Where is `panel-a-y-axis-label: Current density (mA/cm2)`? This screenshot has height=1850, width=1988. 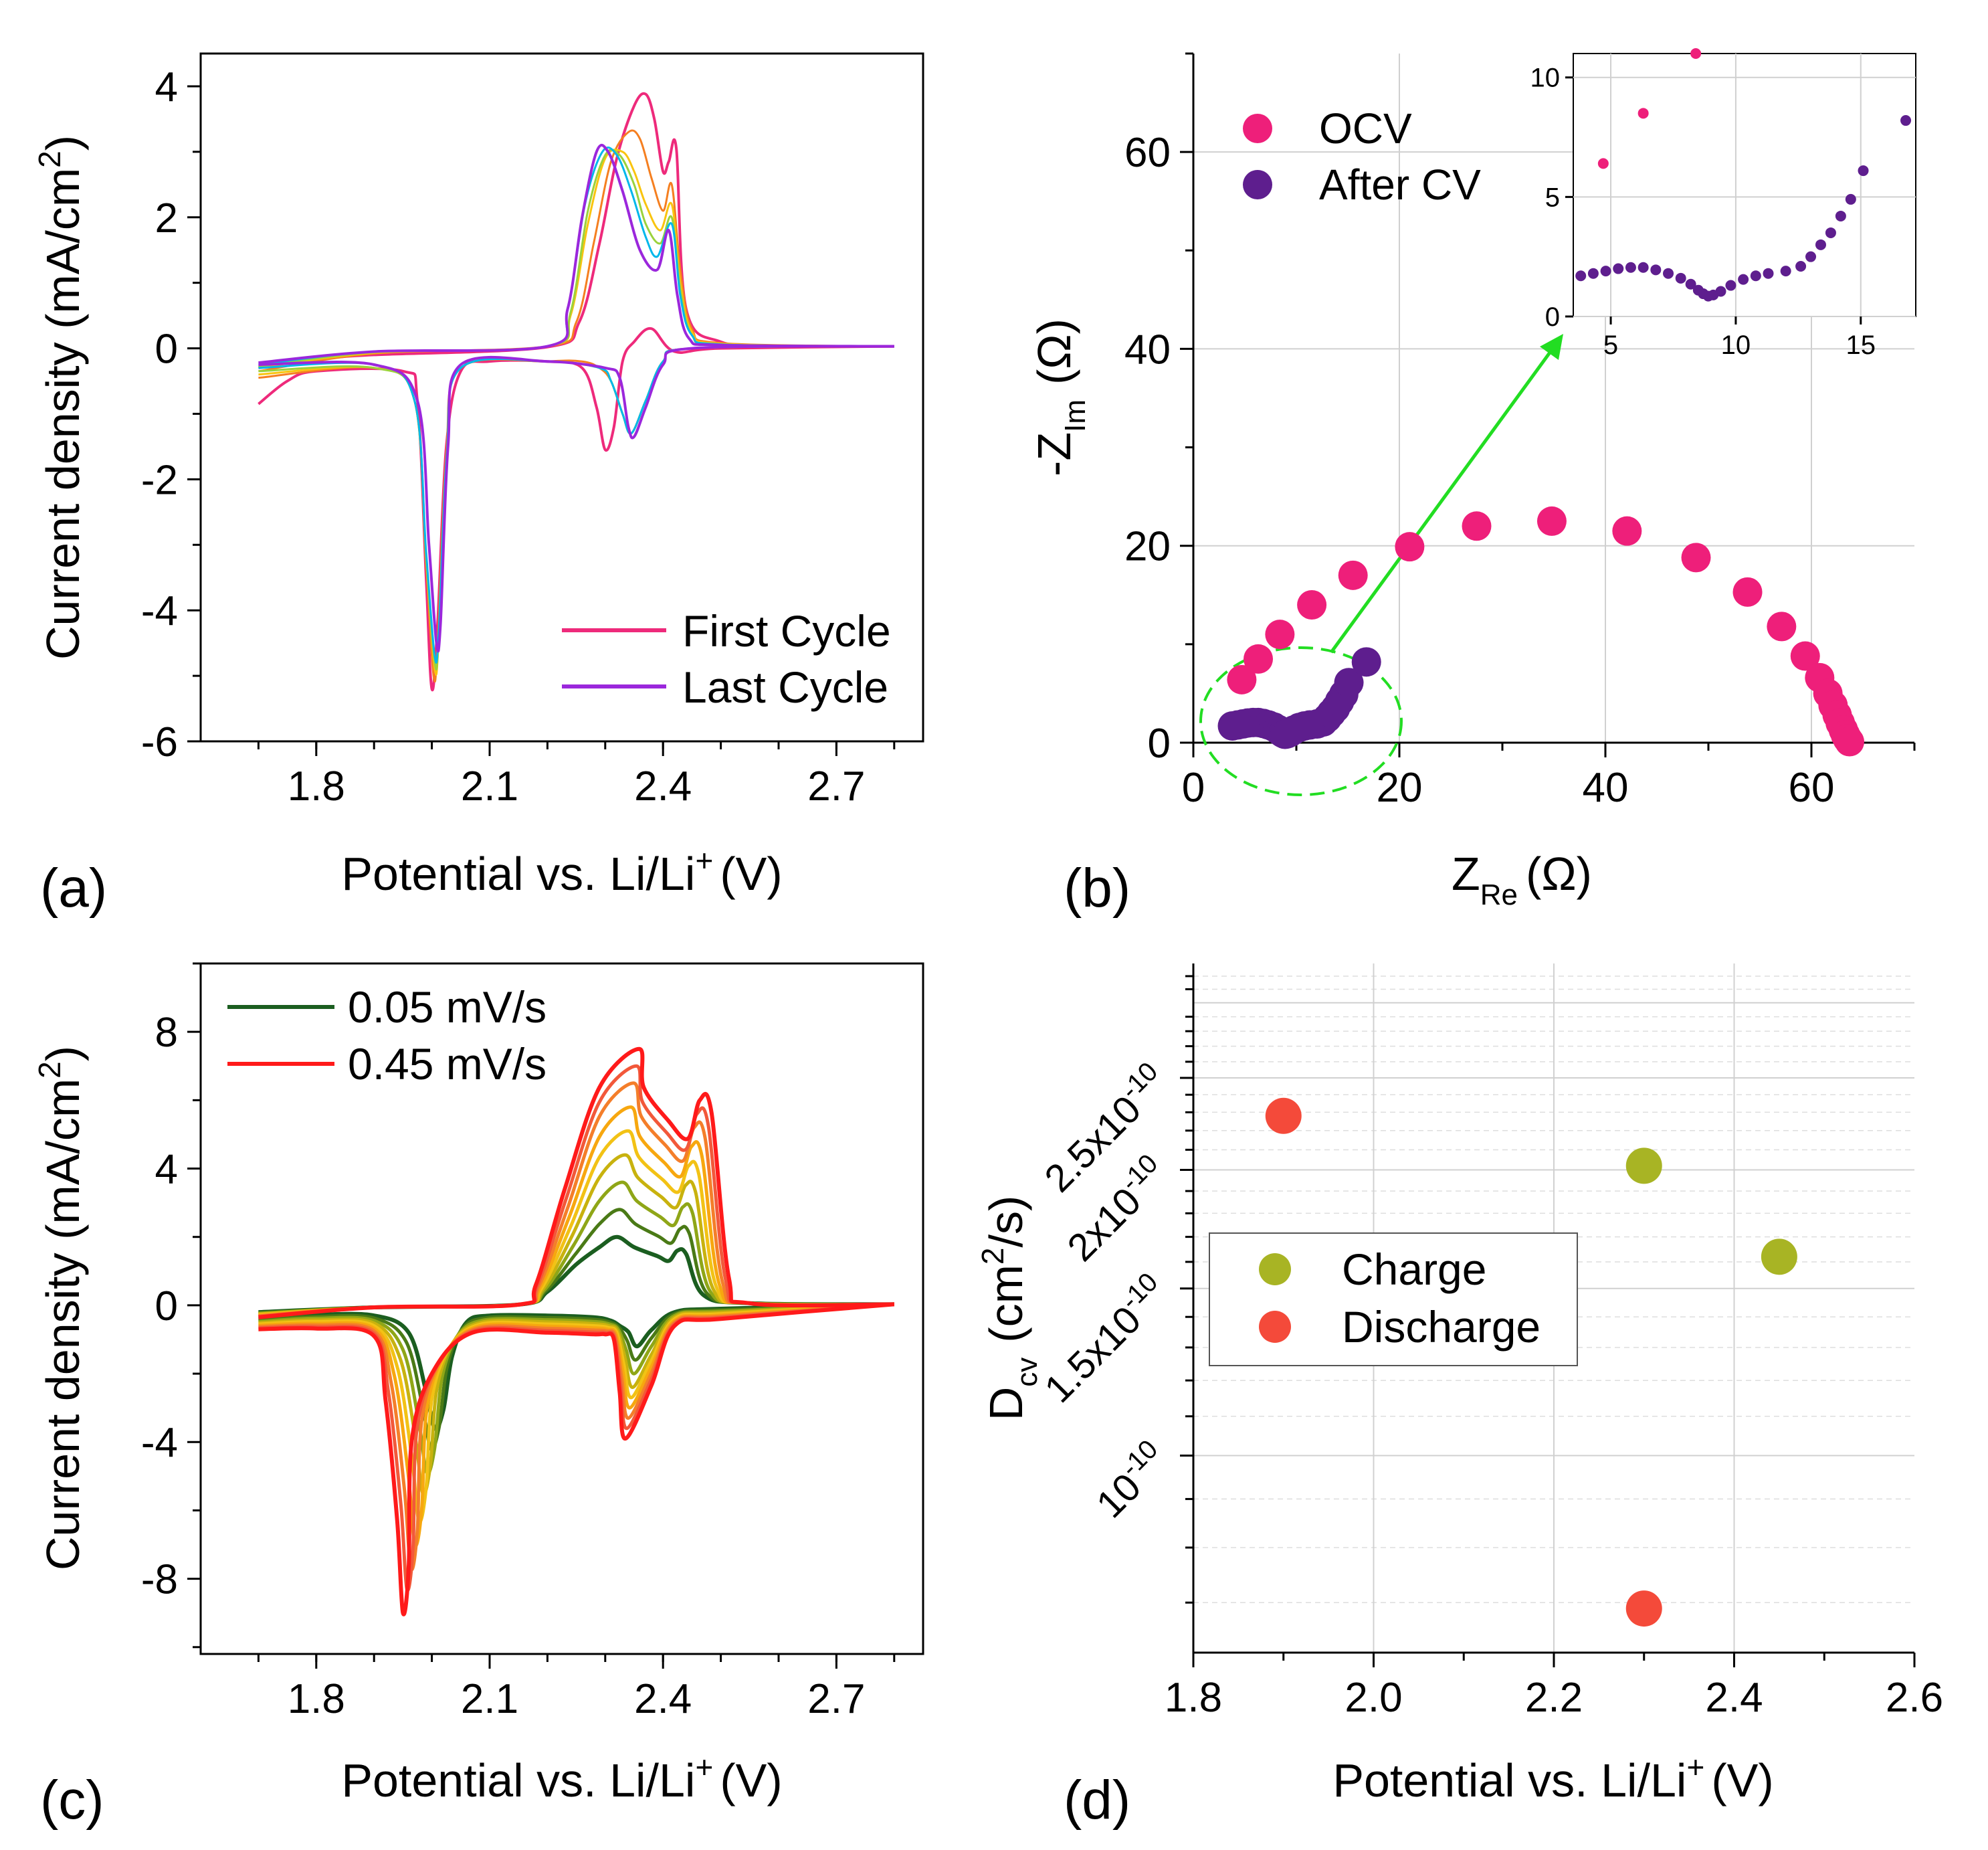 panel-a-y-axis-label: Current density (mA/cm2) is located at coordinates (60, 397).